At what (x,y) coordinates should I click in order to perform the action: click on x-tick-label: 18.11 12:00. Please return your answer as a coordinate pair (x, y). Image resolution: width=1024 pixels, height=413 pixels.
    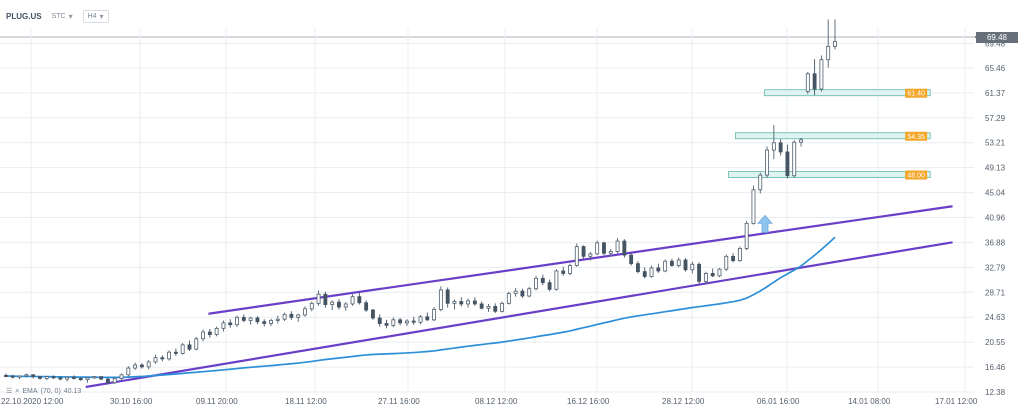
    Looking at the image, I should click on (306, 401).